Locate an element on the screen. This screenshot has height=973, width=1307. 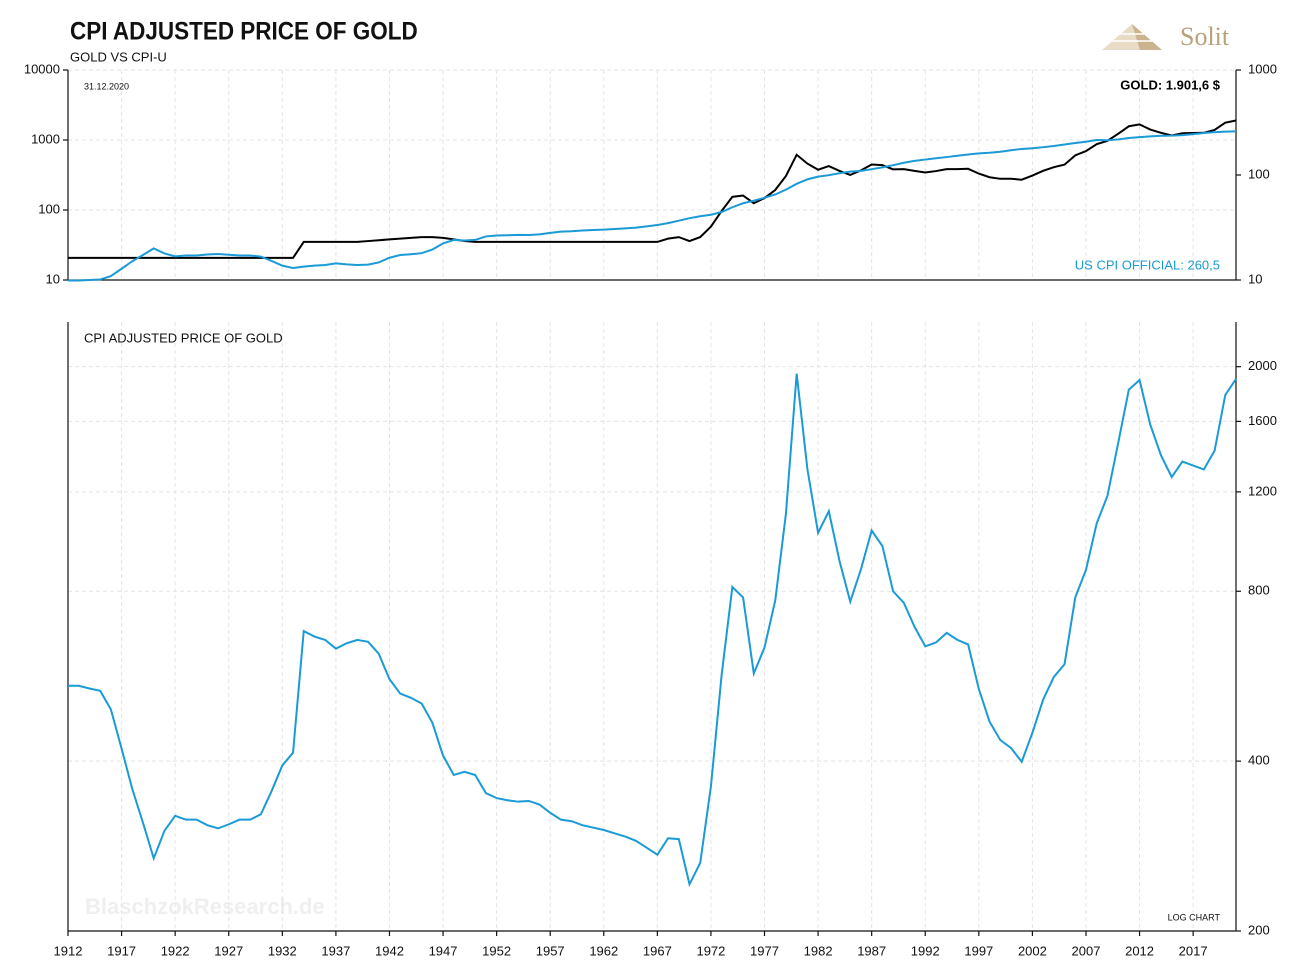
x-tick-label: 2012 is located at coordinates (1139, 950).